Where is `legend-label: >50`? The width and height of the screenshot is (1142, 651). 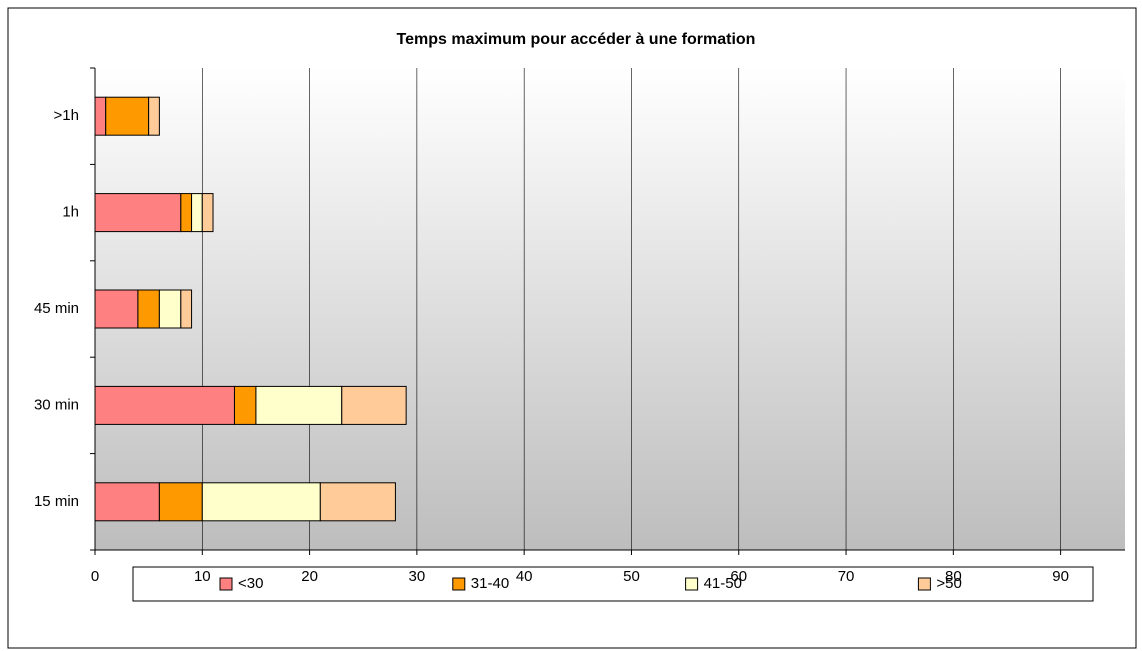
legend-label: >50 is located at coordinates (948, 583).